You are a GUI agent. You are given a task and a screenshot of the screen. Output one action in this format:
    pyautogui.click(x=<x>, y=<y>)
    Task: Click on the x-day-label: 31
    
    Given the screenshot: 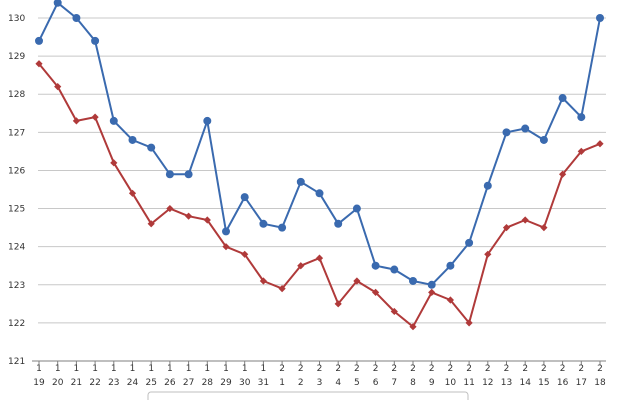 What is the action you would take?
    pyautogui.click(x=263, y=383)
    